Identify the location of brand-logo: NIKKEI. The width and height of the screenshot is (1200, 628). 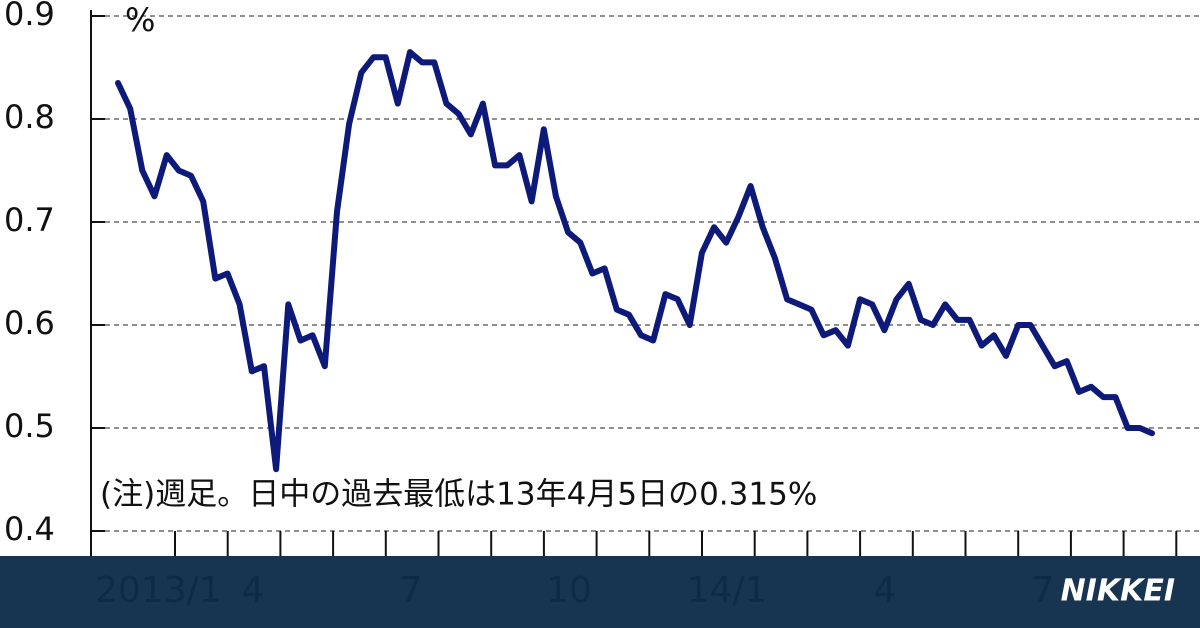
(1118, 591).